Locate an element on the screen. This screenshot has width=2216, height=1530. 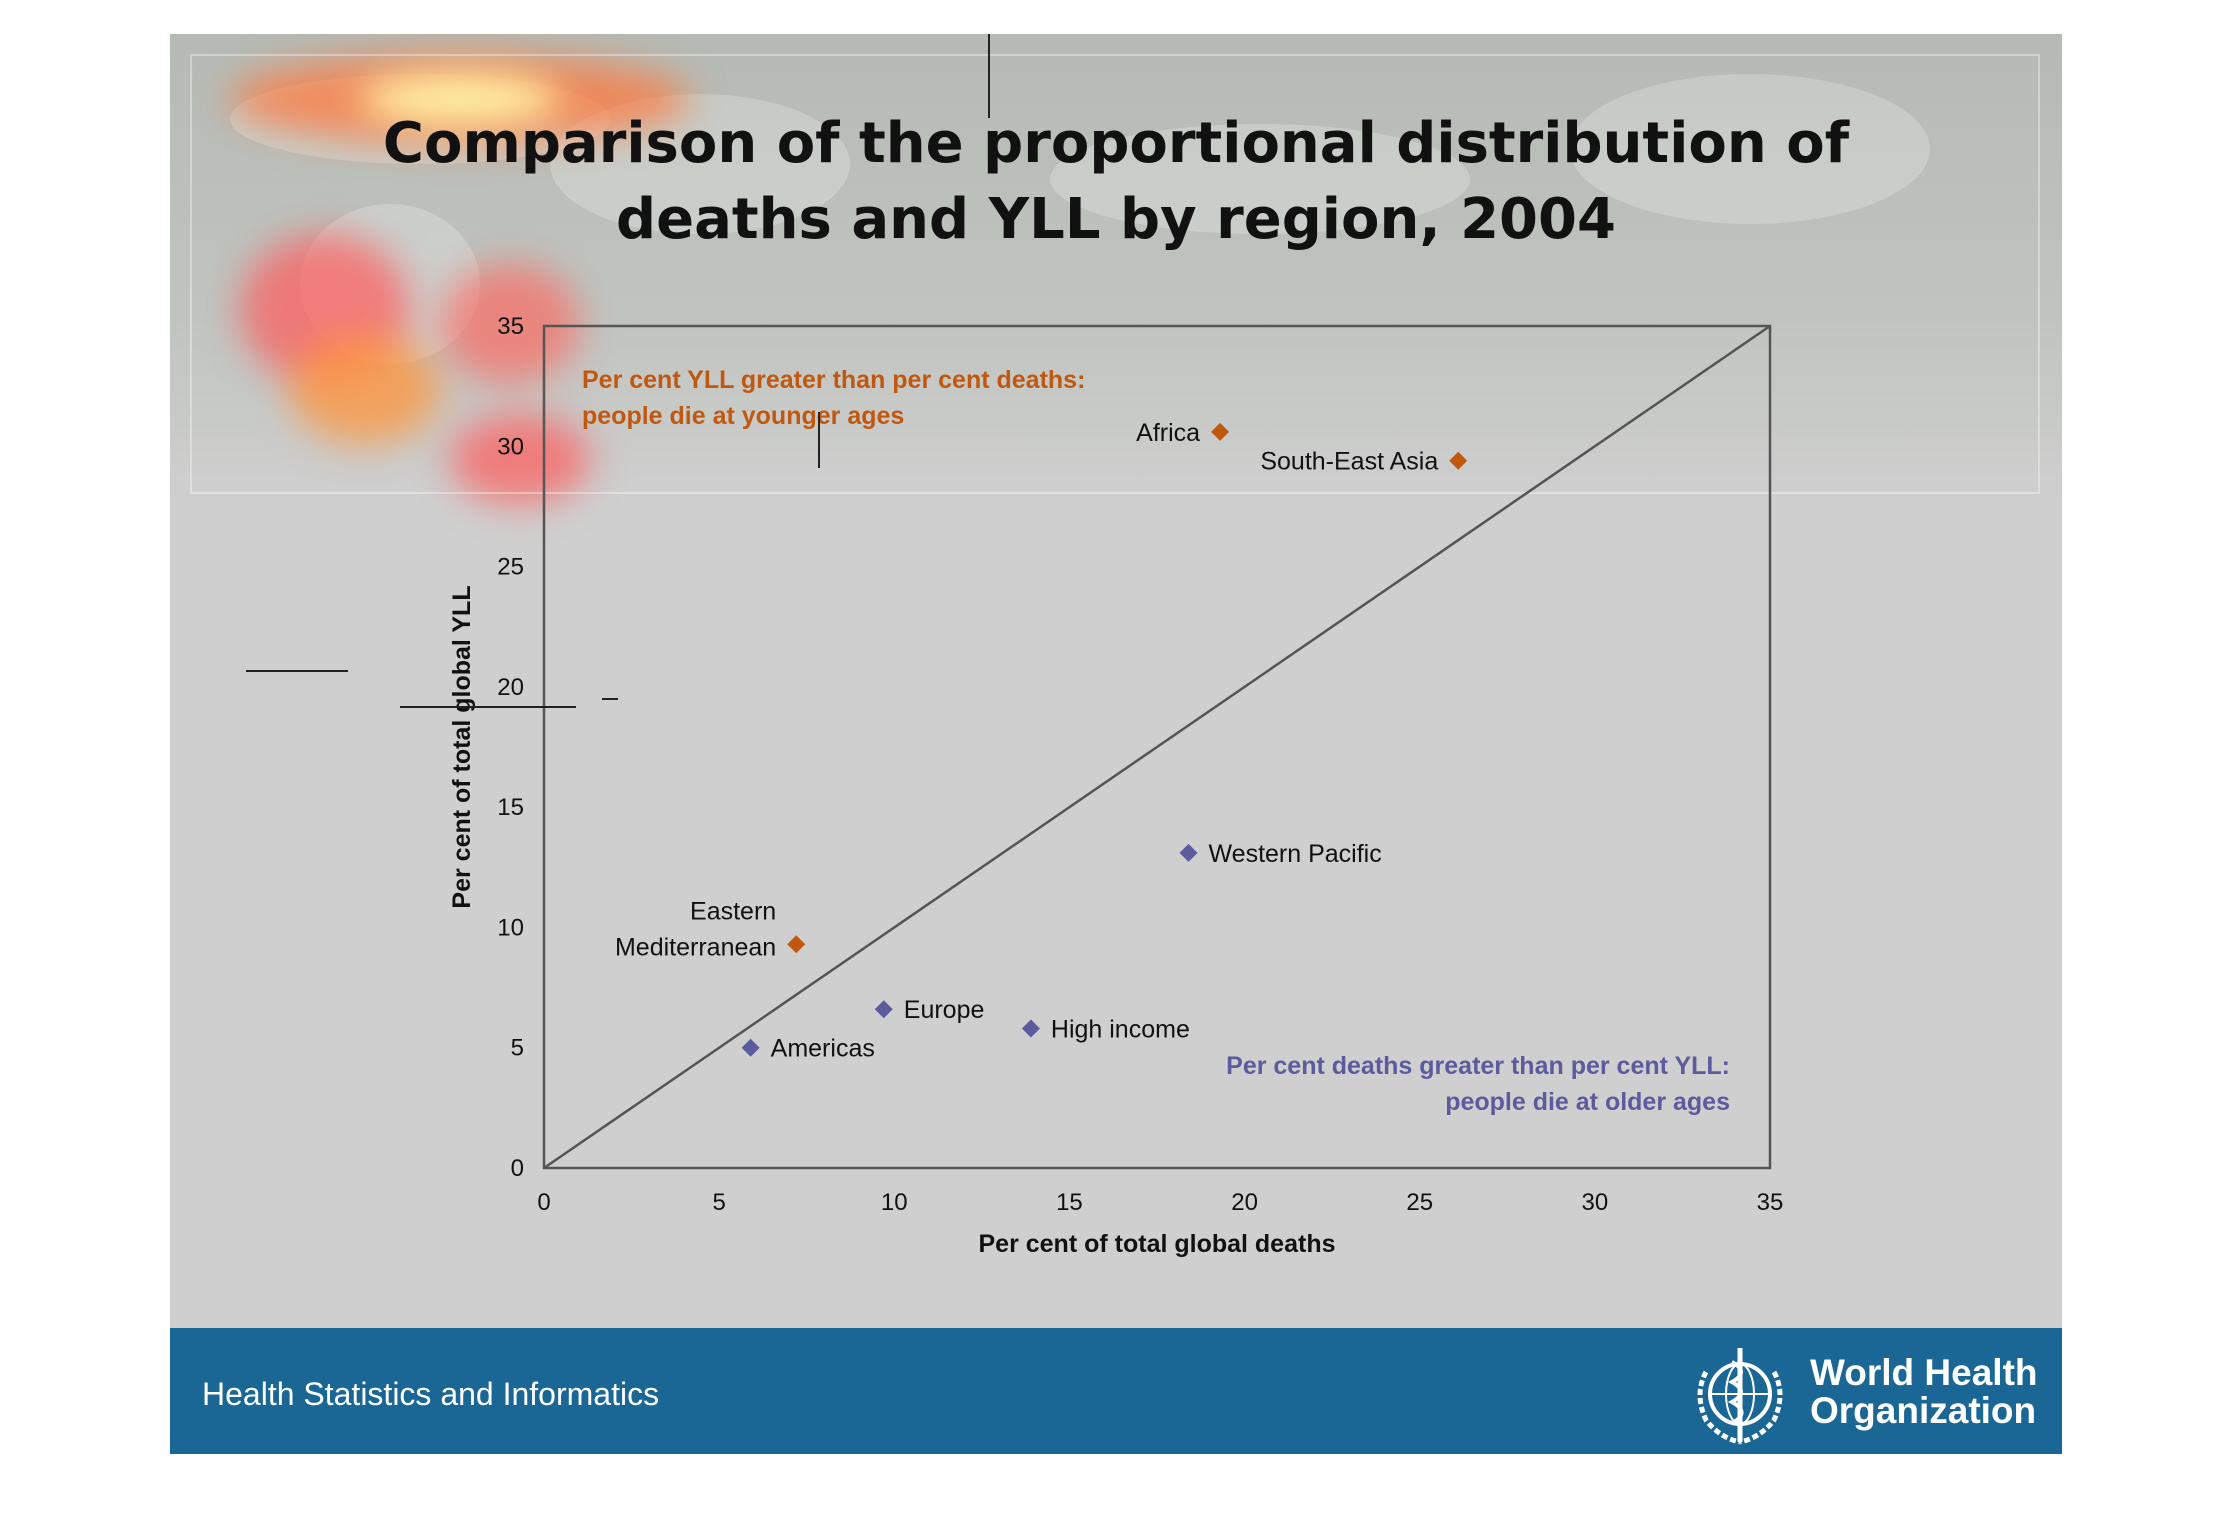
title-line-2: deaths and YLL by region, 2004 is located at coordinates (1116, 219).